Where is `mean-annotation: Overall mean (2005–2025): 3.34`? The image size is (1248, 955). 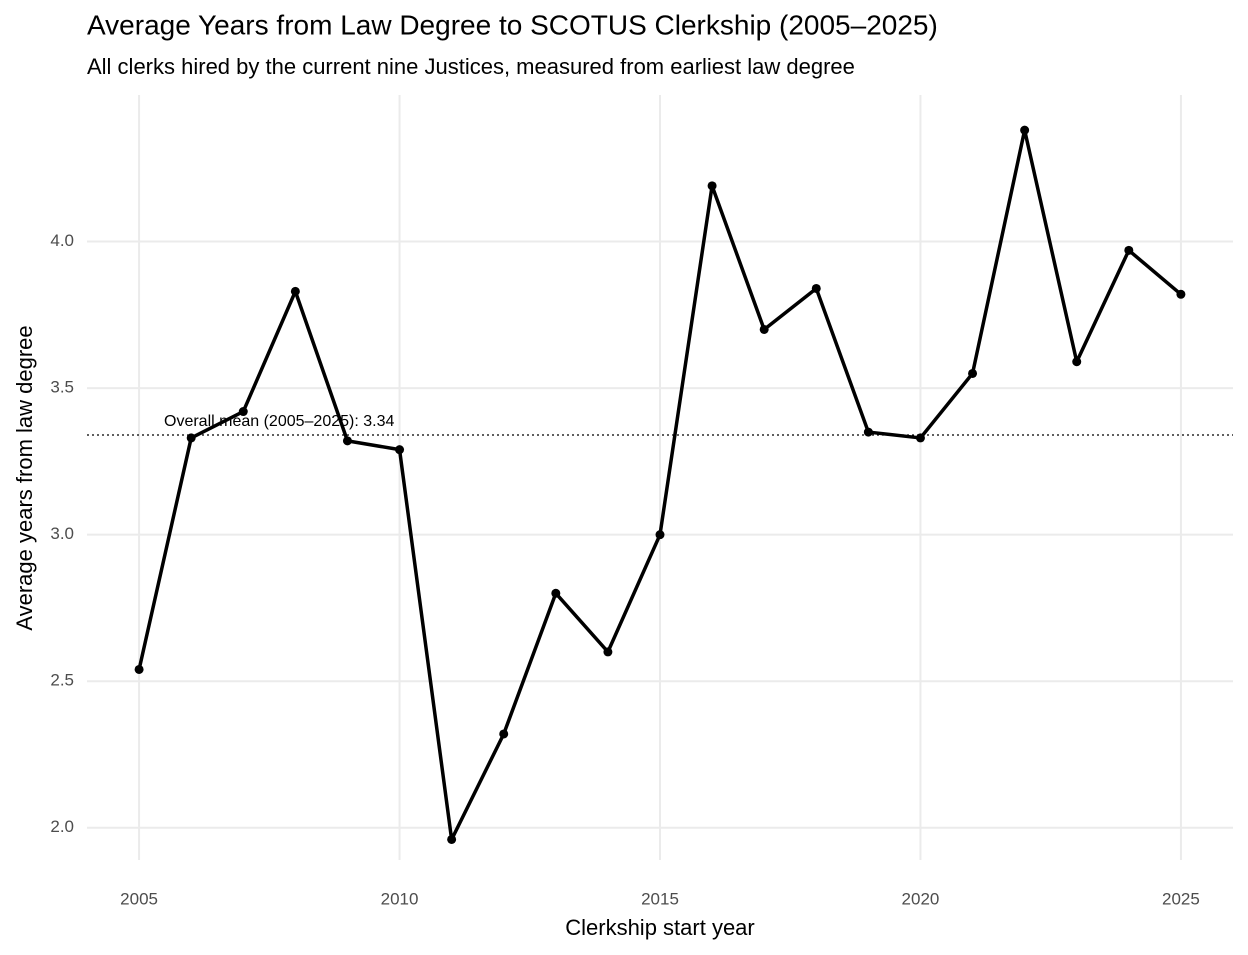 mean-annotation: Overall mean (2005–2025): 3.34 is located at coordinates (279, 421).